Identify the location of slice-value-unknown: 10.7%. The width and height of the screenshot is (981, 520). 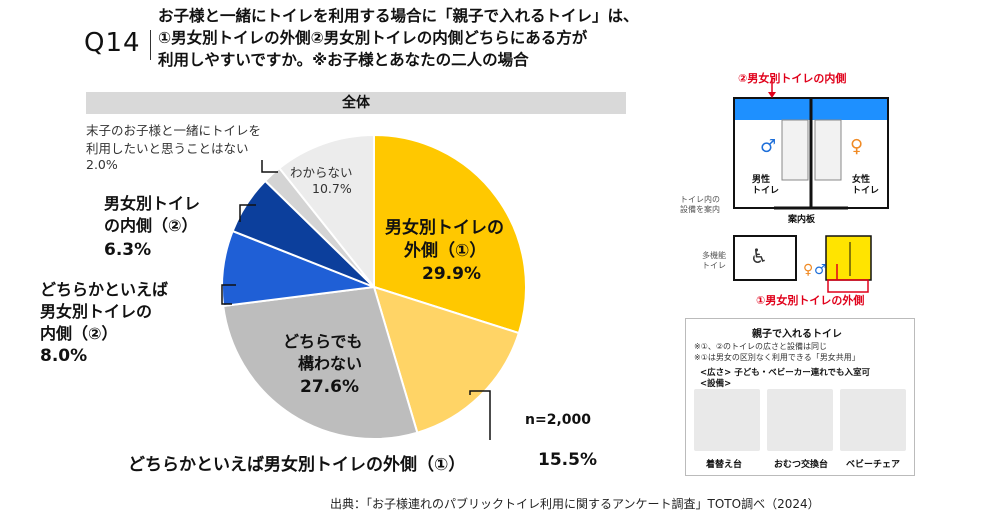
(332, 188).